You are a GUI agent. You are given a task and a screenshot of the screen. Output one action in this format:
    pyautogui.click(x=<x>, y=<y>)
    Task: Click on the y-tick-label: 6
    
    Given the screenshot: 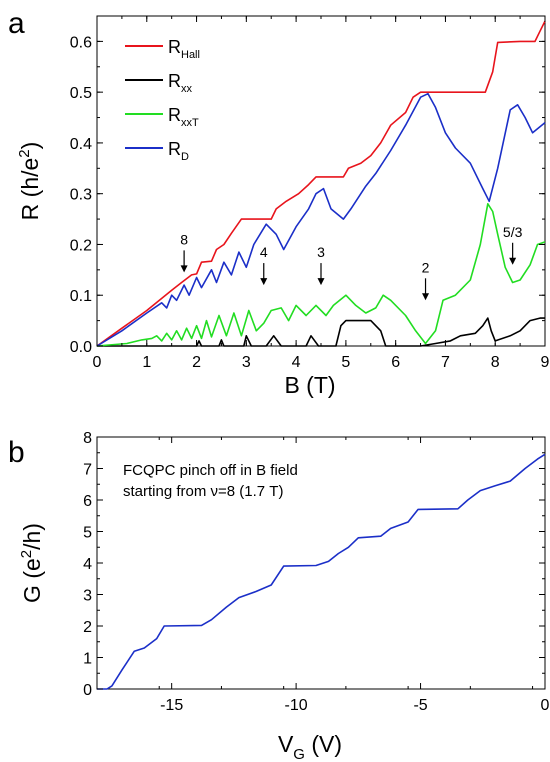 What is the action you would take?
    pyautogui.click(x=87, y=501)
    